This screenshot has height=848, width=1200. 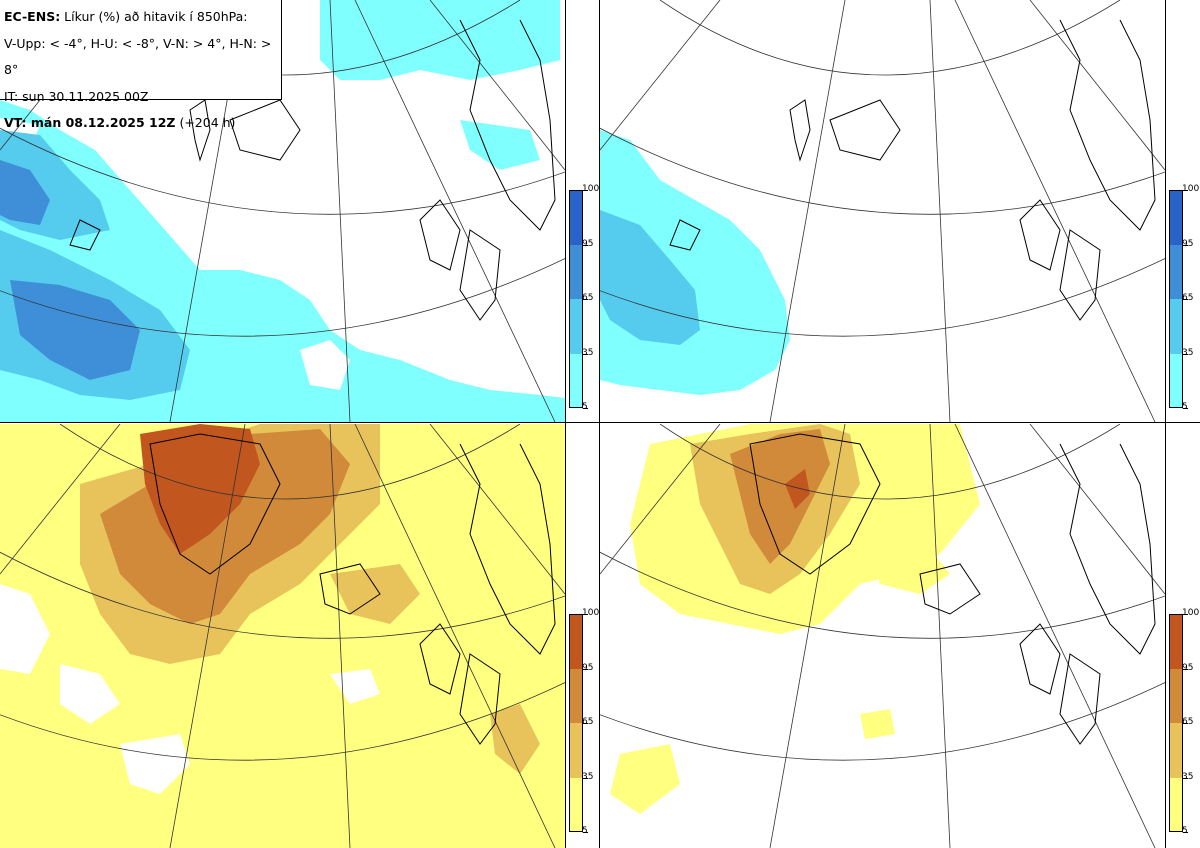 I want to click on divider-vertical-center, so click(x=599, y=424).